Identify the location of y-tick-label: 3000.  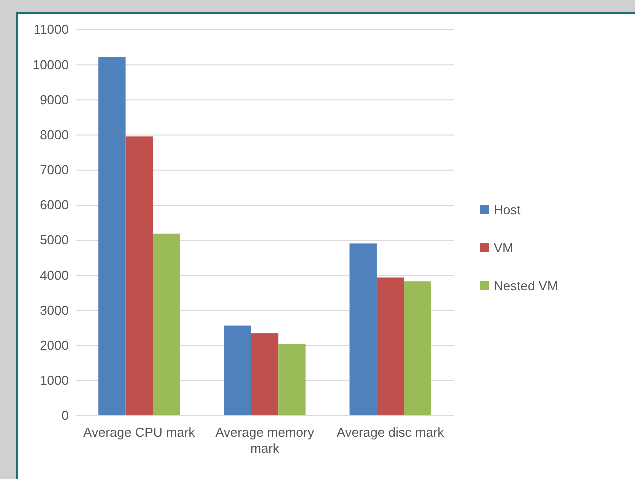
(54, 310).